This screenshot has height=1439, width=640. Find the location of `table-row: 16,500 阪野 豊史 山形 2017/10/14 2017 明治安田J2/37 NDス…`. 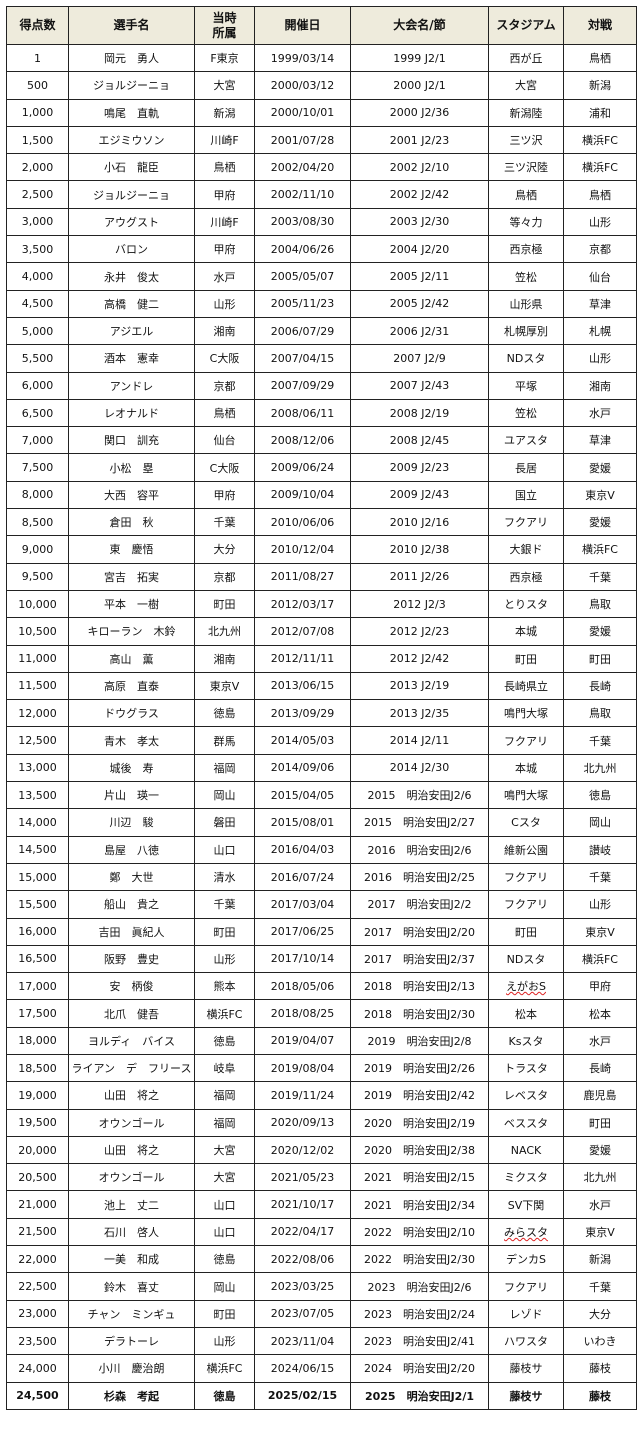

table-row: 16,500 阪野 豊史 山形 2017/10/14 2017 明治安田J2/37 NDス… is located at coordinates (321, 959).